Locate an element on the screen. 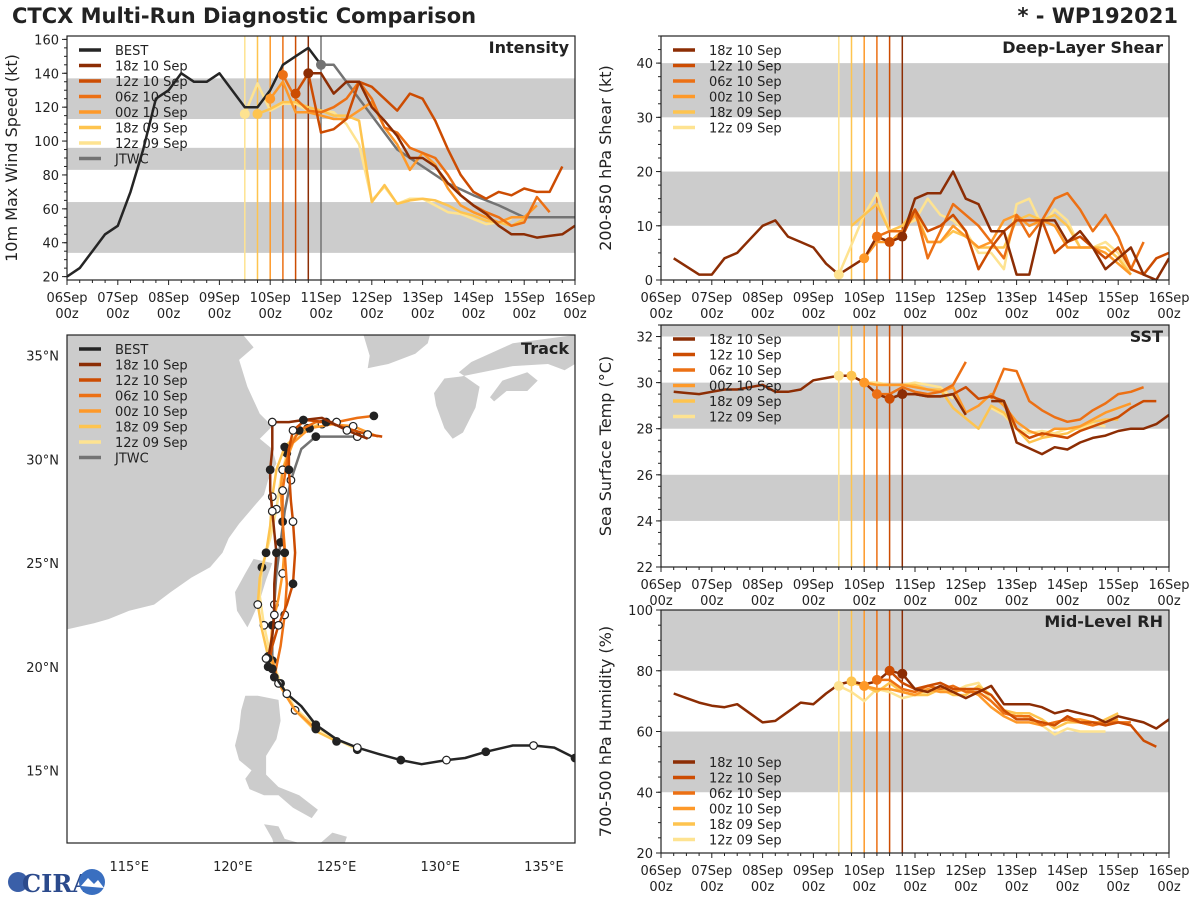  y-tick-label: 40 is located at coordinates (644, 793).